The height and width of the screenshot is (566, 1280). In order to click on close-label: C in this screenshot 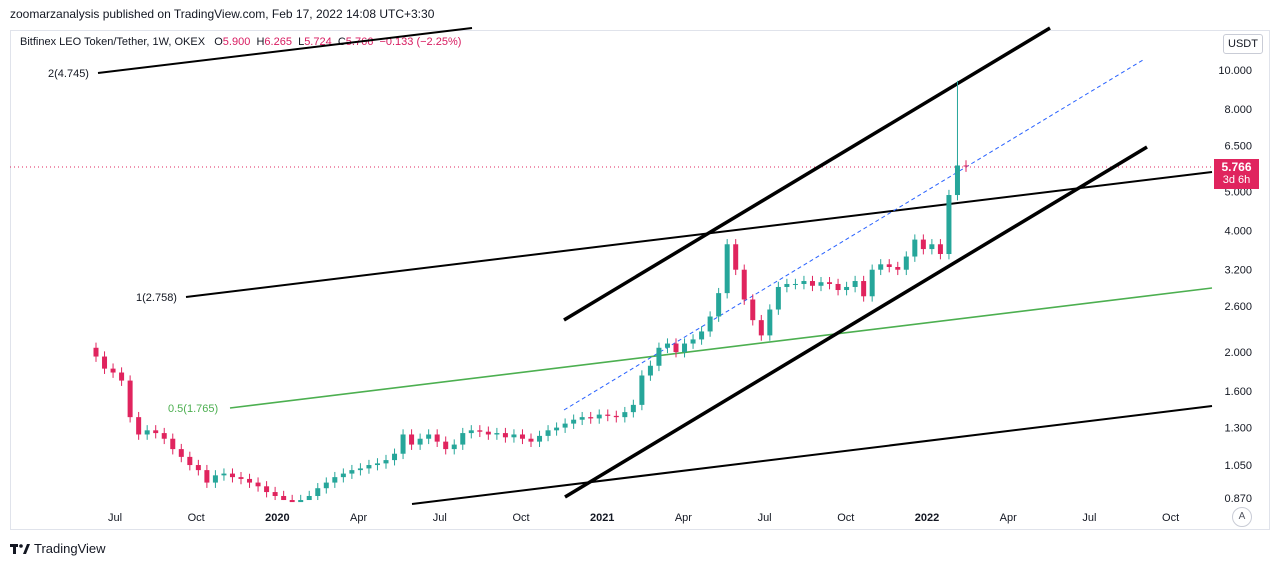, I will do `click(341, 42)`.